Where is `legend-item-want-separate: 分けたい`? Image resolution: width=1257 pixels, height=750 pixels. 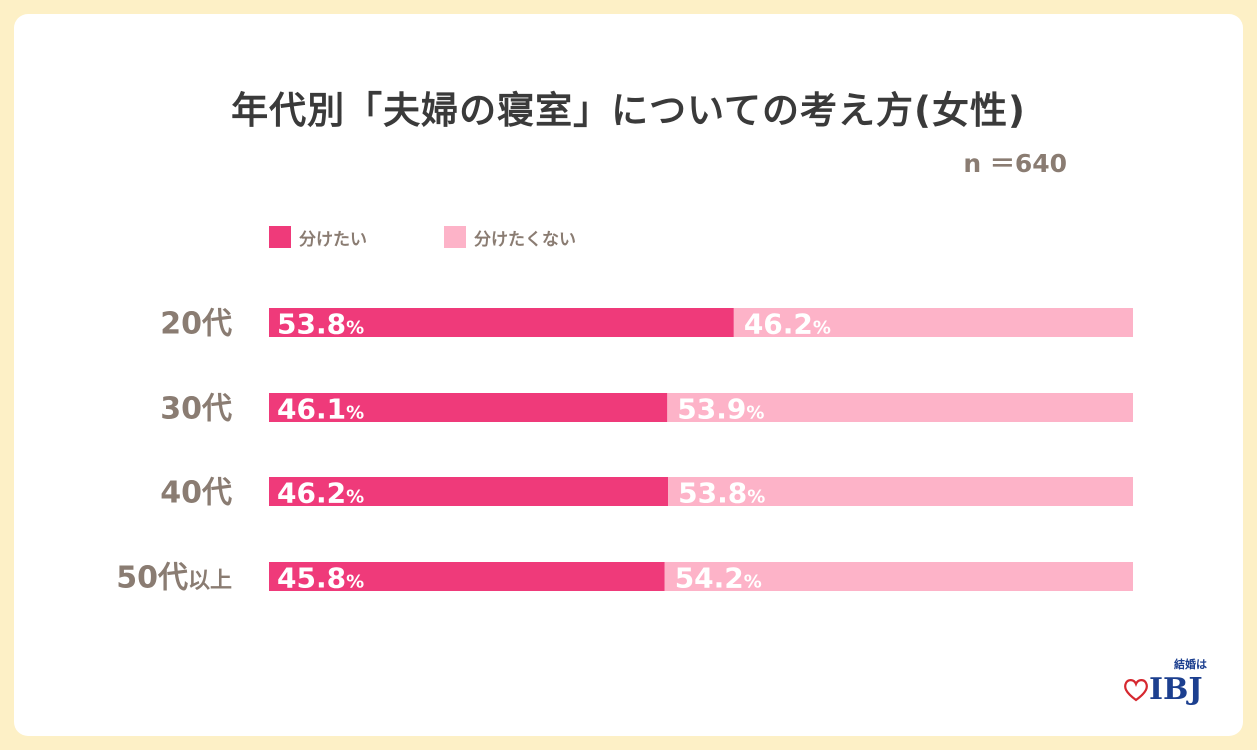
legend-item-want-separate: 分けたい is located at coordinates (318, 237).